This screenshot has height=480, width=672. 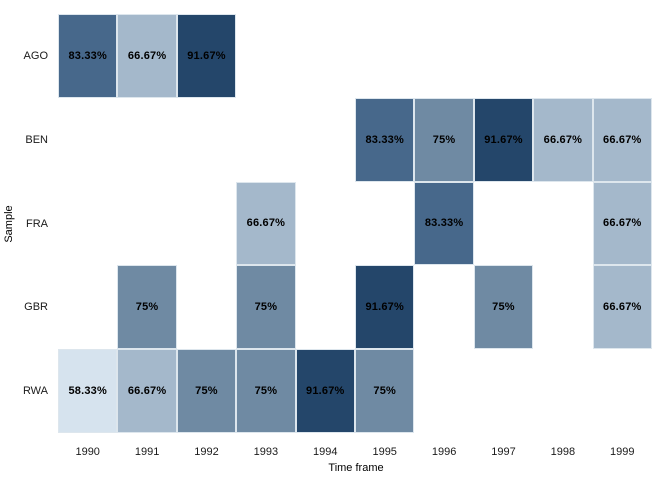 I want to click on cell-value-label: 58.33%, so click(x=87, y=391).